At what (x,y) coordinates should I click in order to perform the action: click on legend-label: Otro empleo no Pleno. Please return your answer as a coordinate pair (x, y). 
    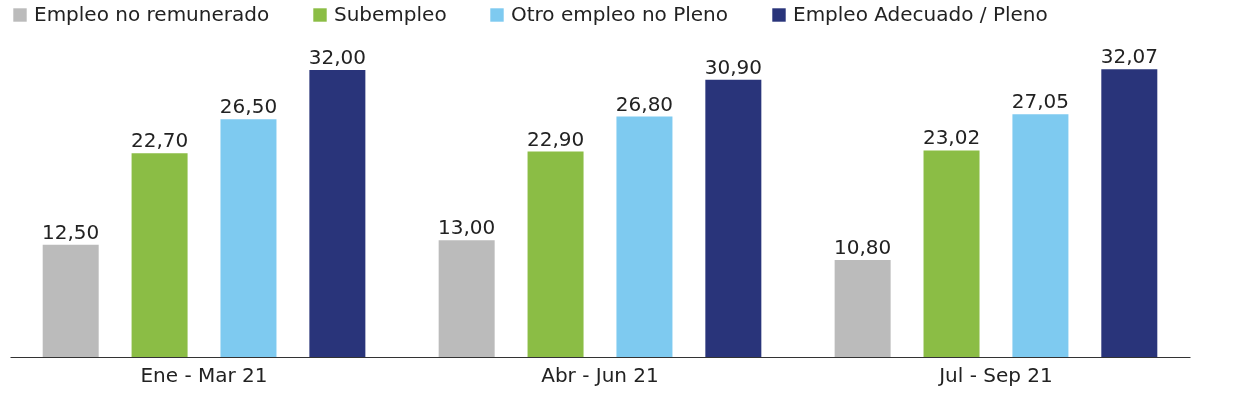
    Looking at the image, I should click on (620, 14).